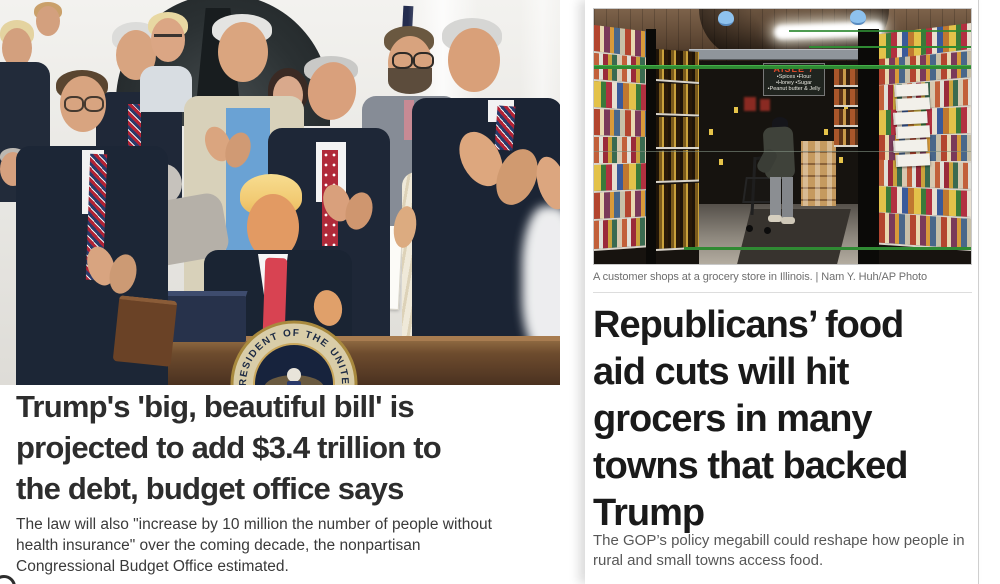 The width and height of the screenshot is (1000, 584). Describe the element at coordinates (505, 128) in the screenshot. I see `striped-tie` at that location.